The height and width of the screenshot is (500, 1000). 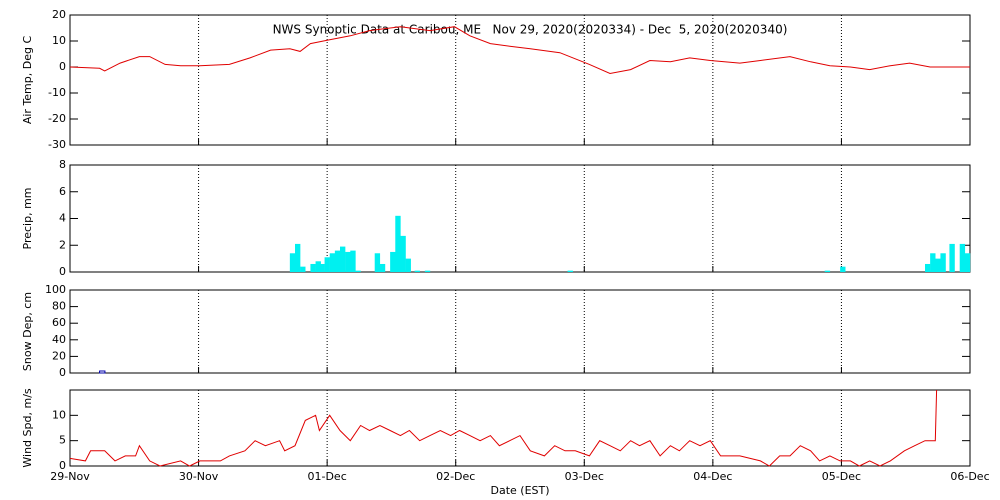 I want to click on x-axis-label: Date (EST), so click(x=519, y=490).